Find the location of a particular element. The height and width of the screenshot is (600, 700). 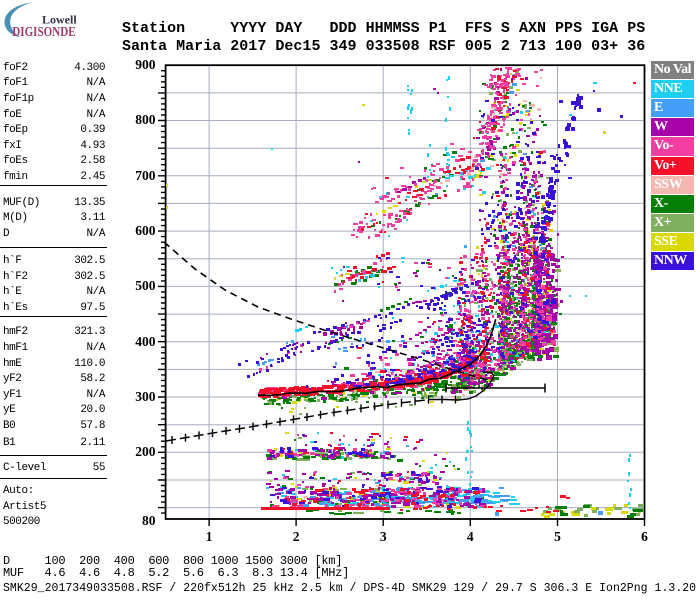

svg-text: Lowell is located at coordinates (59, 20).